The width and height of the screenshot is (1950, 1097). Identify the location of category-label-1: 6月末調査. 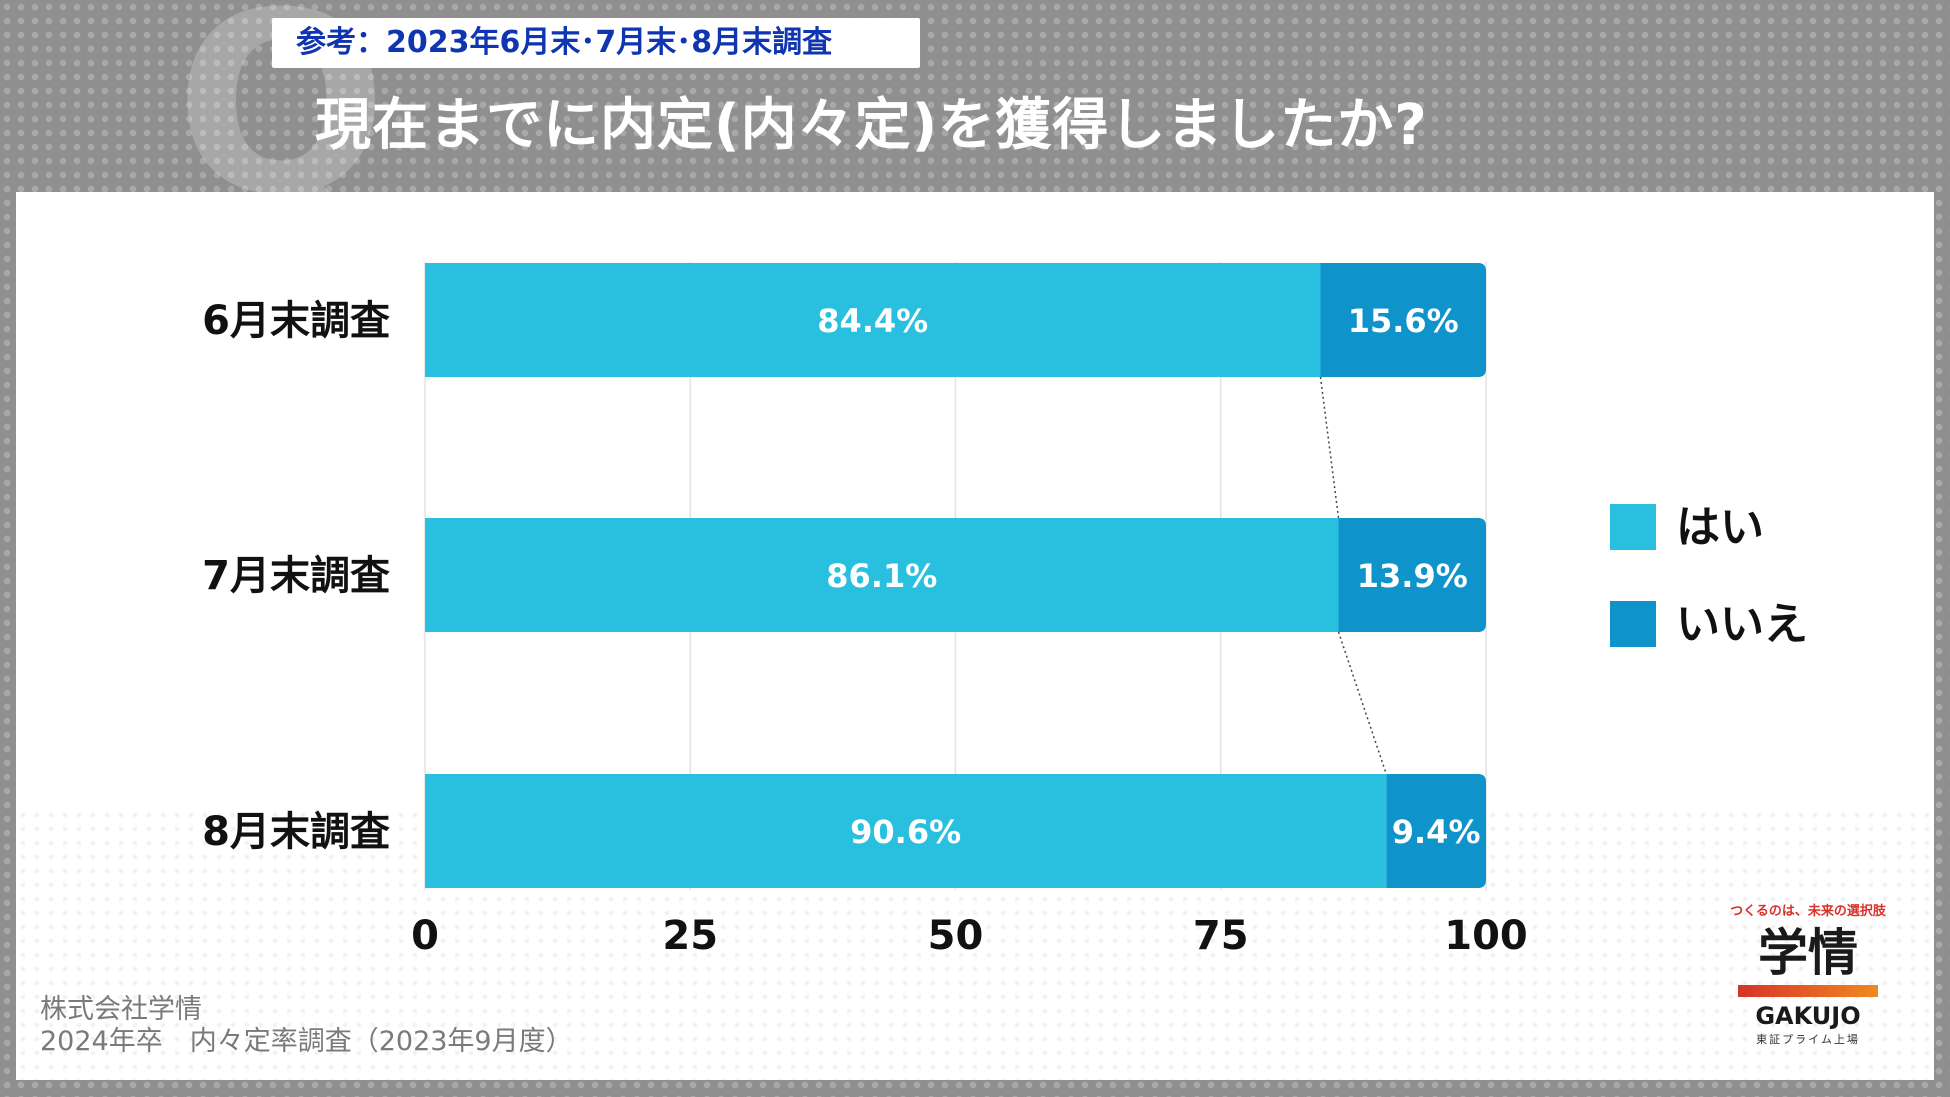
(296, 321).